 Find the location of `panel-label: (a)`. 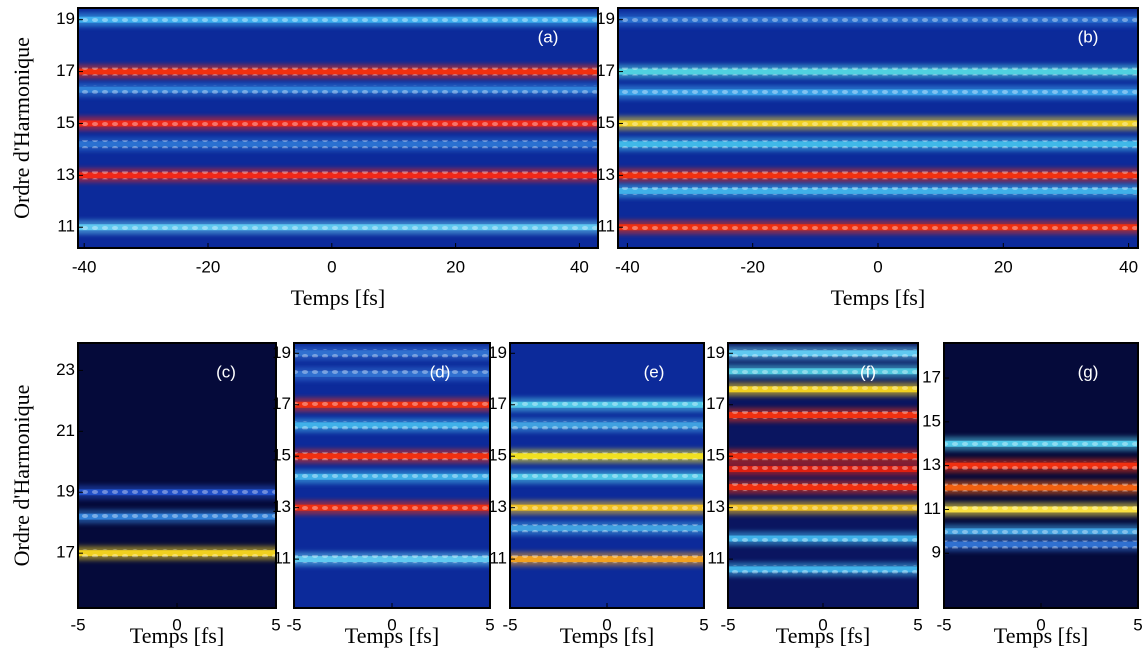

panel-label: (a) is located at coordinates (548, 36).